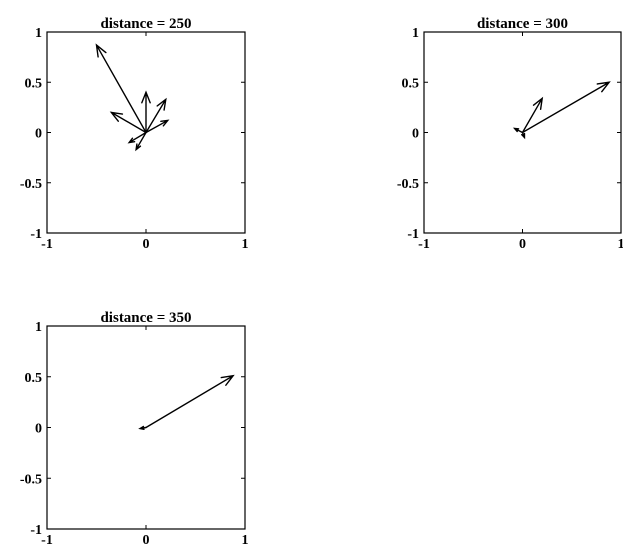  Describe the element at coordinates (145, 24) in the screenshot. I see `chart-title: distance = 250` at that location.